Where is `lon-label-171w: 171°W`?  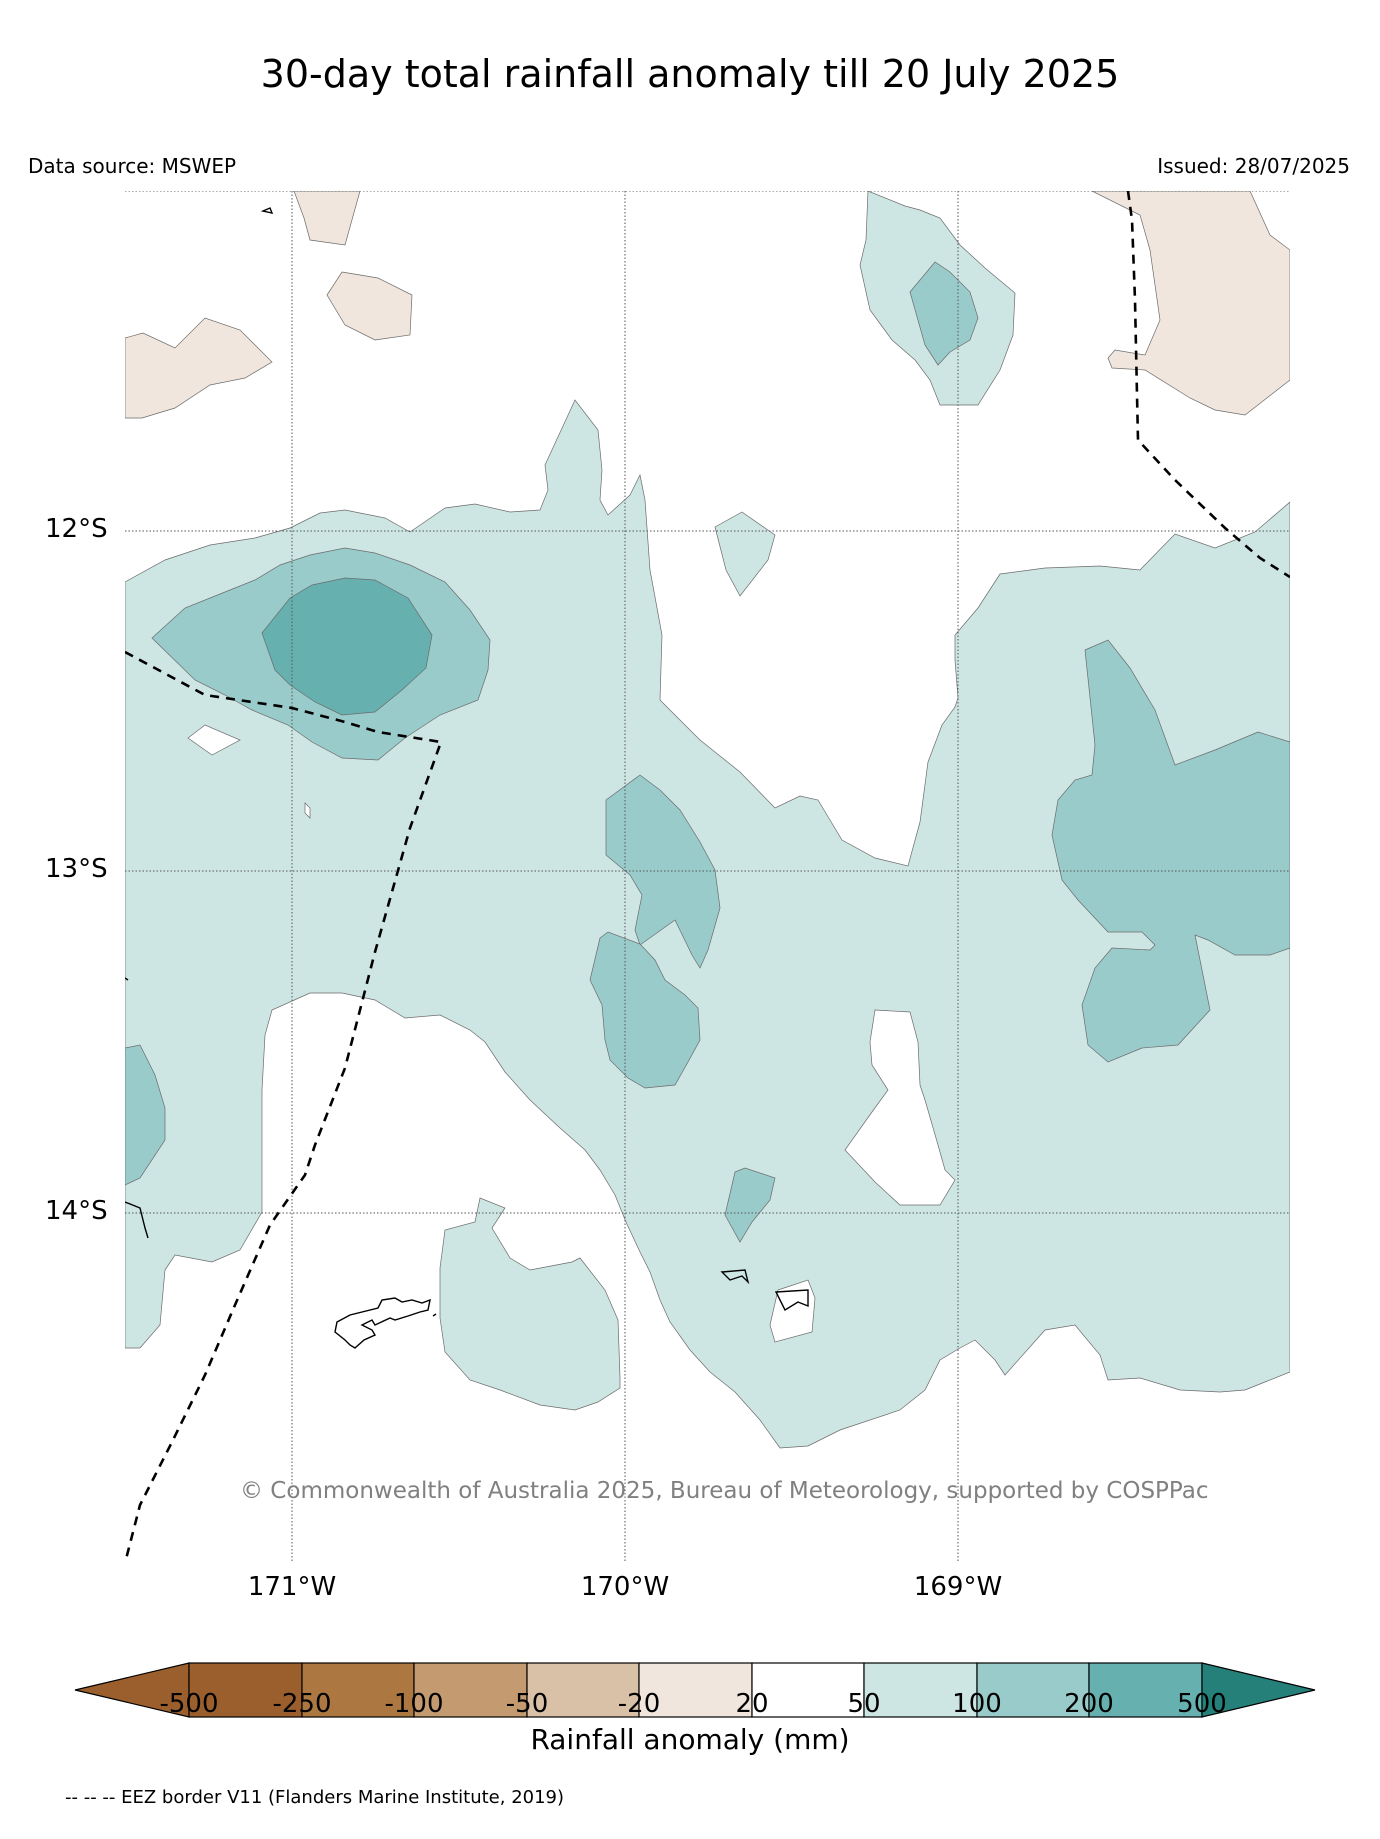 lon-label-171w: 171°W is located at coordinates (292, 1587).